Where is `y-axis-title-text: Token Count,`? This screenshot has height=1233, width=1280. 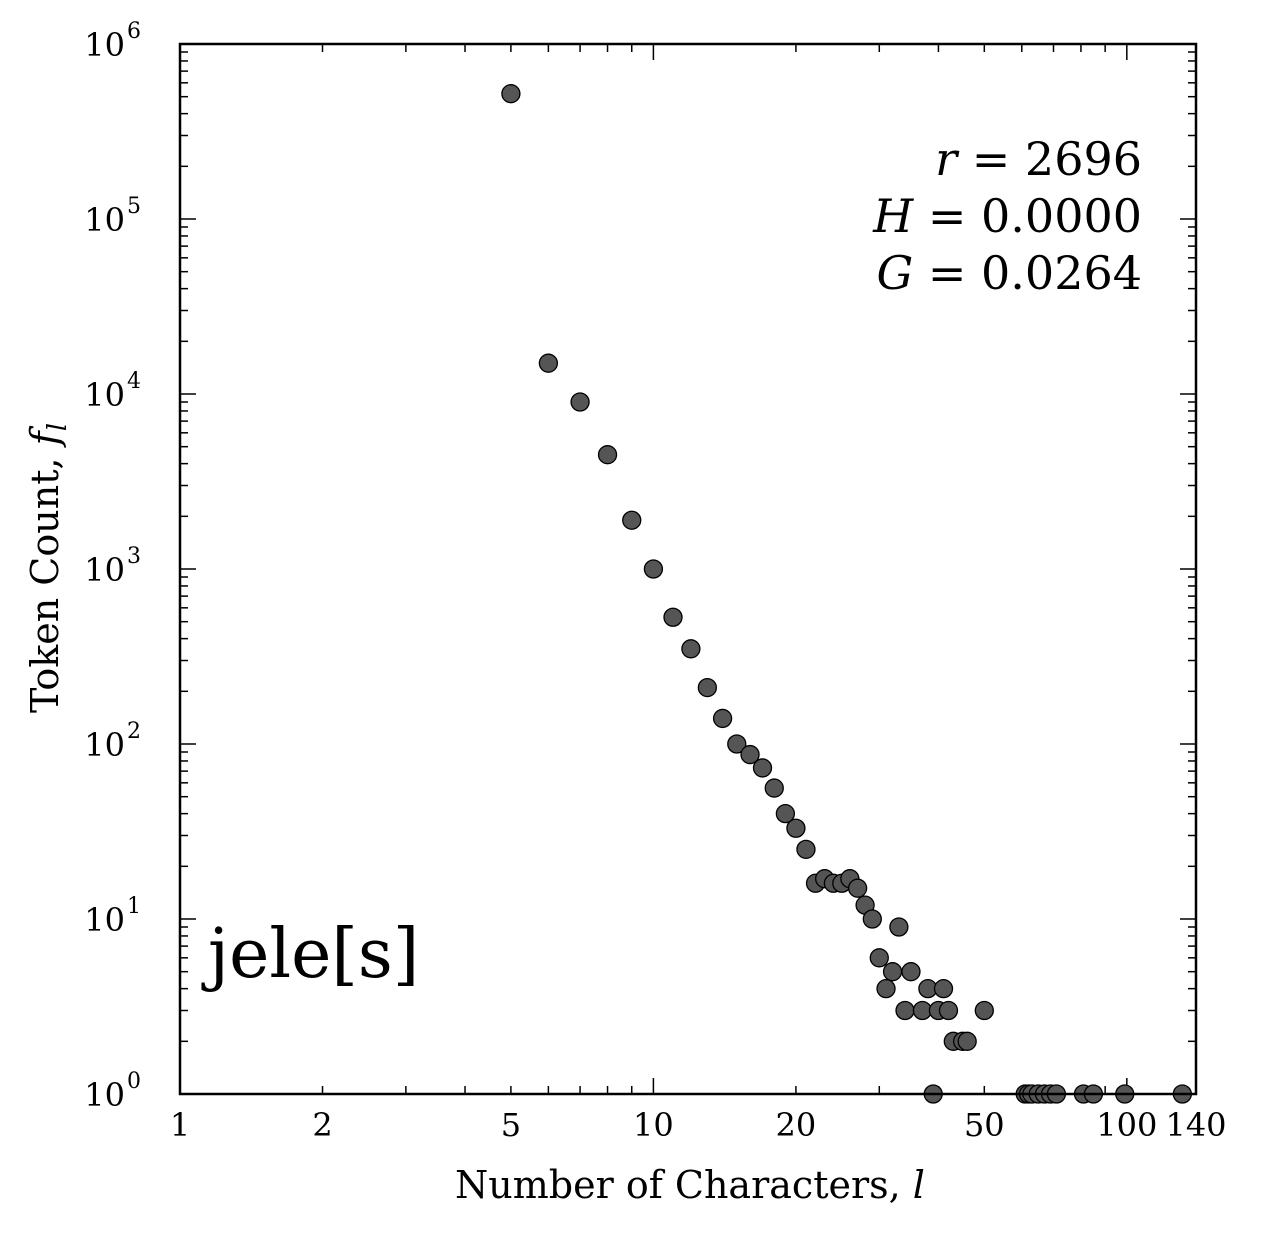 y-axis-title-text: Token Count, is located at coordinates (45, 585).